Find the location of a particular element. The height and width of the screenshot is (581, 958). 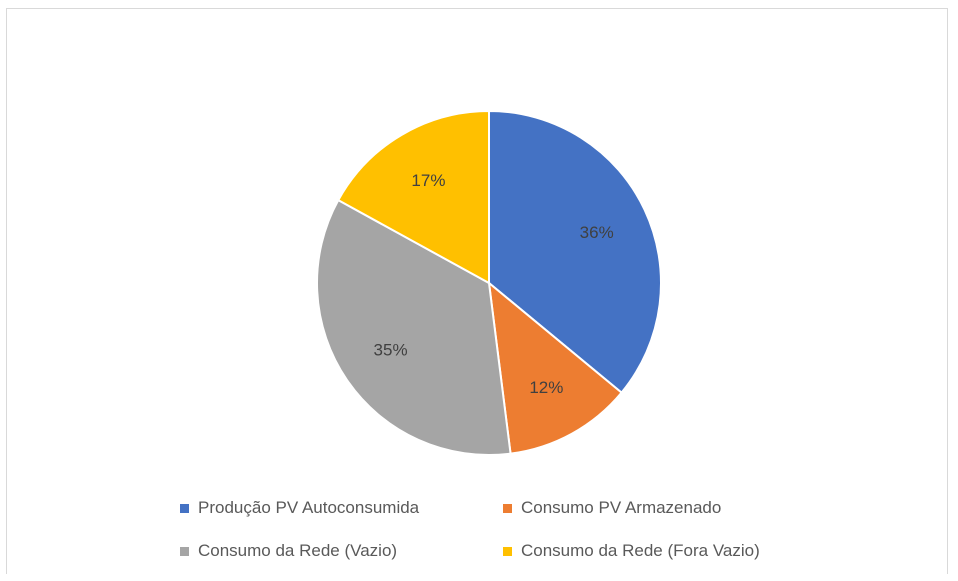

pie-slice-producao-pv is located at coordinates (575, 252).